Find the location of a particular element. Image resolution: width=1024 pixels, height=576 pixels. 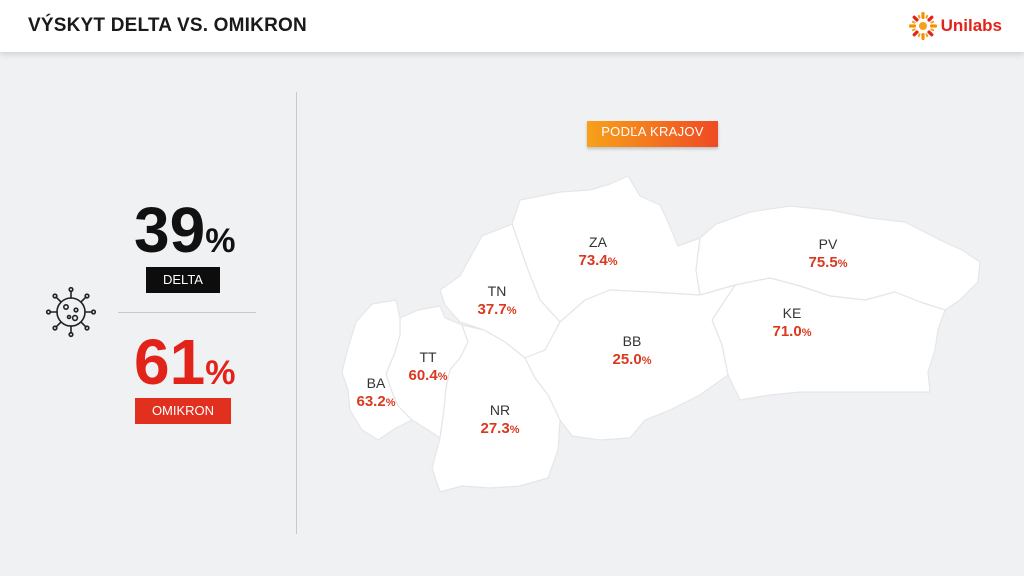

region-label-bb: BB 25.0% is located at coordinates (632, 350).